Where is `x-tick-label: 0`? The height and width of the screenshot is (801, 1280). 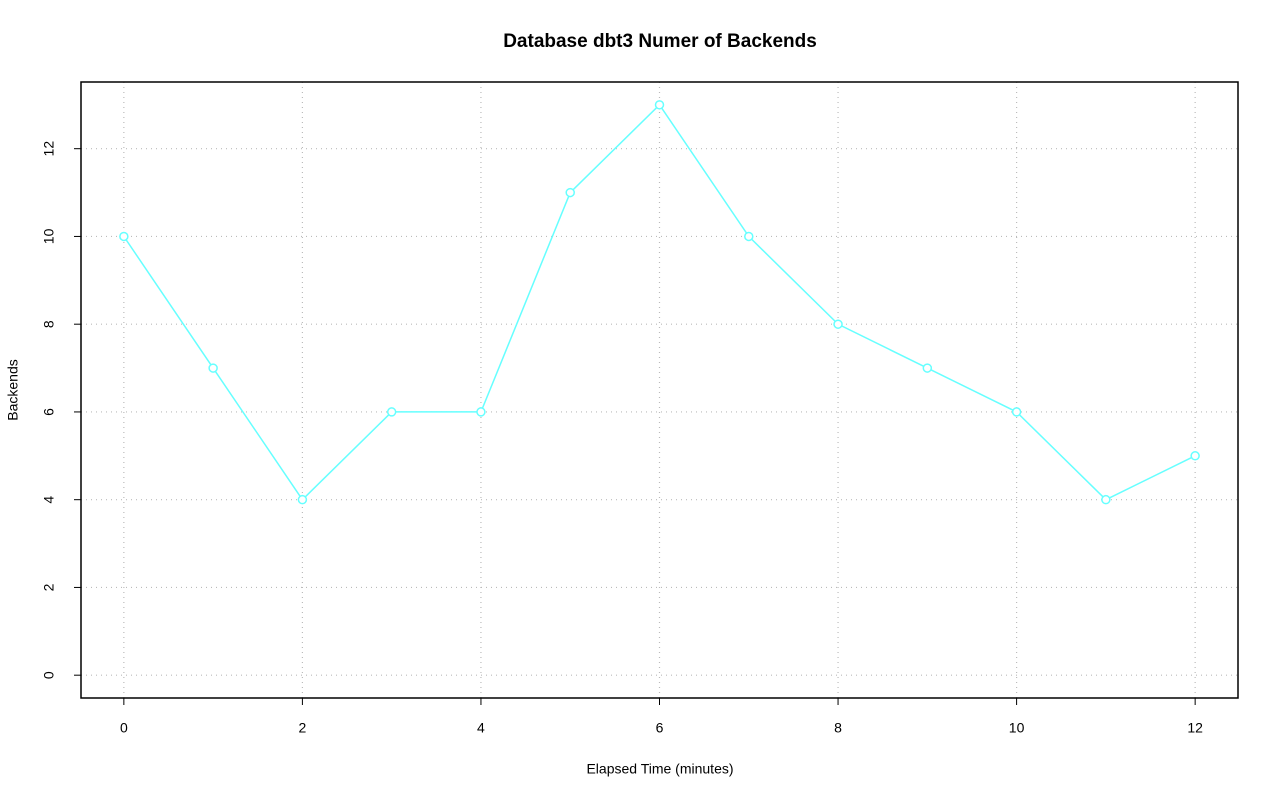
x-tick-label: 0 is located at coordinates (124, 728).